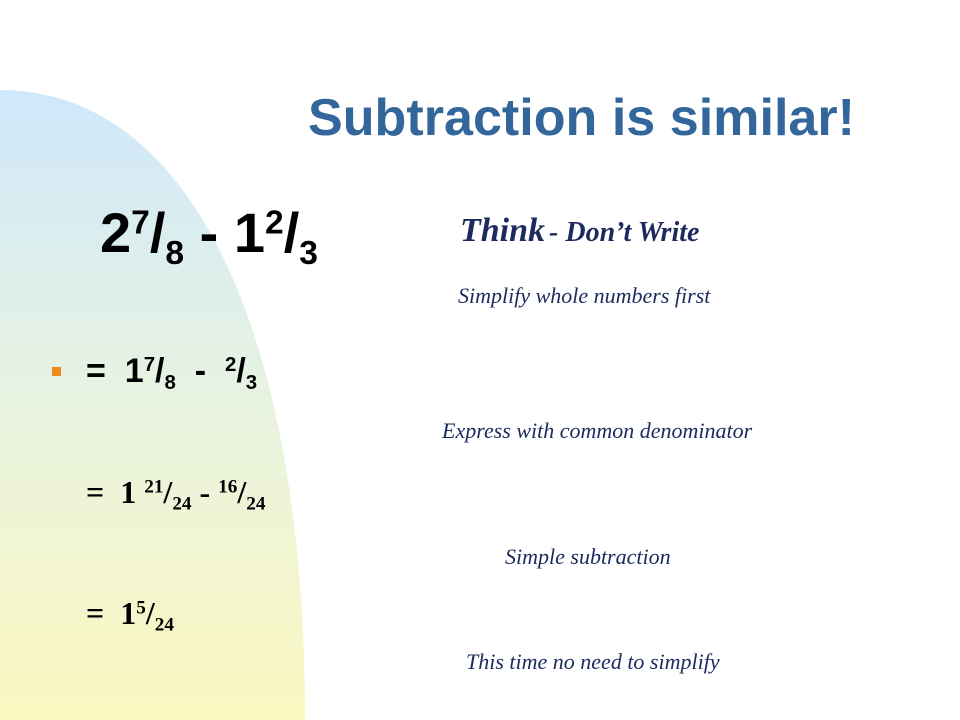 The image size is (960, 720). I want to click on hint-lead: Think, so click(503, 230).